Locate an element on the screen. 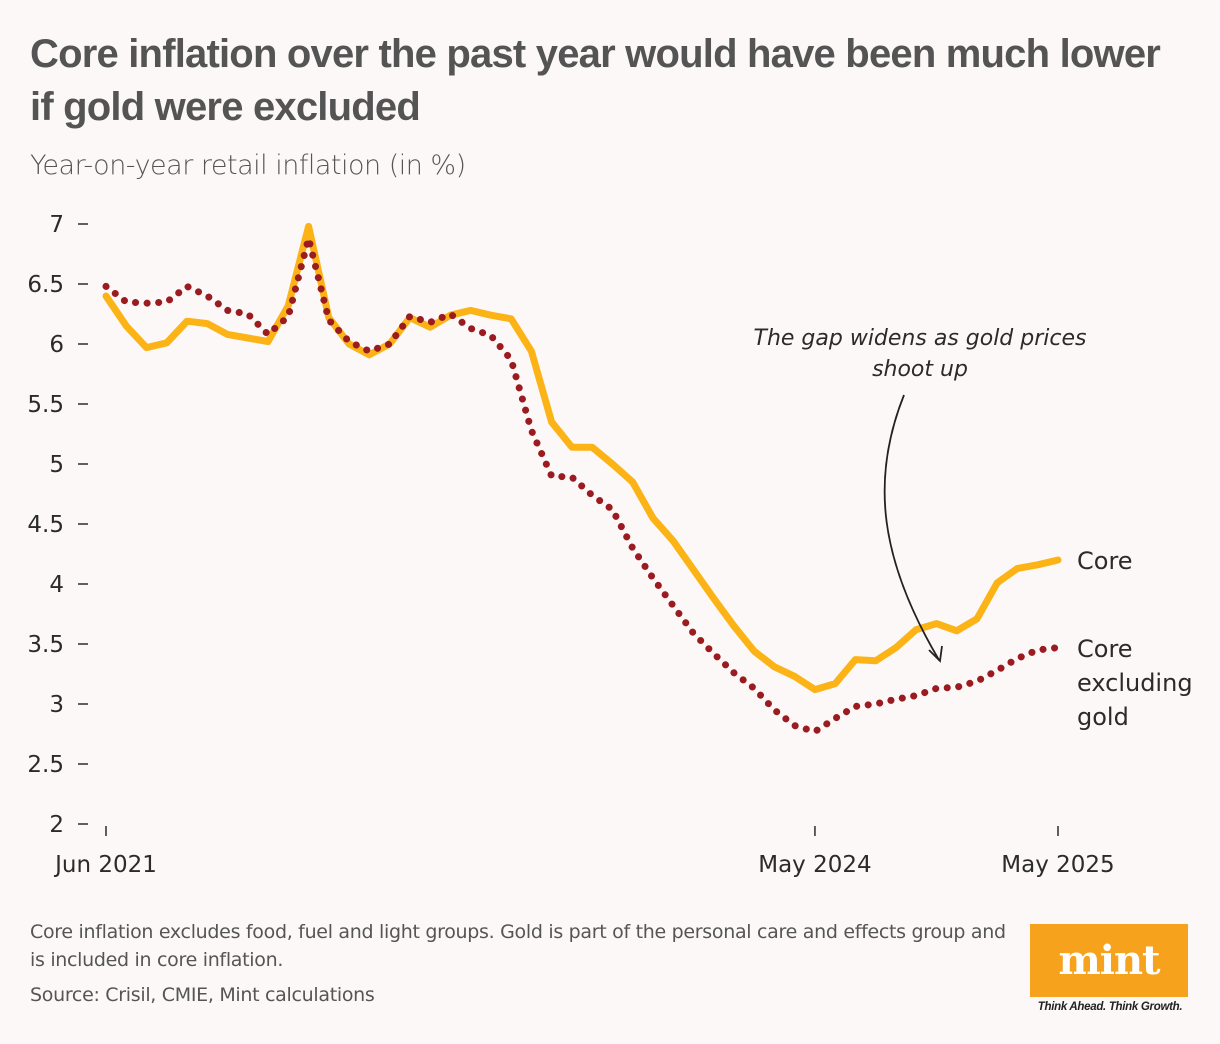  annotation-text-line1: The gap widens as gold prices is located at coordinates (920, 338).